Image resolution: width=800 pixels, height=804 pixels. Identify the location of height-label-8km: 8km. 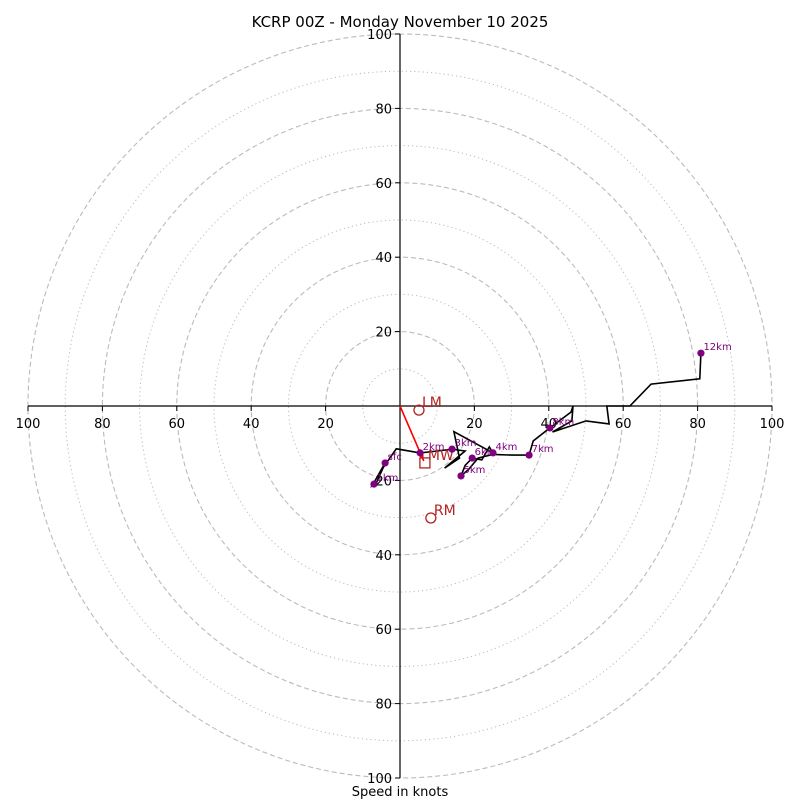
(563, 422).